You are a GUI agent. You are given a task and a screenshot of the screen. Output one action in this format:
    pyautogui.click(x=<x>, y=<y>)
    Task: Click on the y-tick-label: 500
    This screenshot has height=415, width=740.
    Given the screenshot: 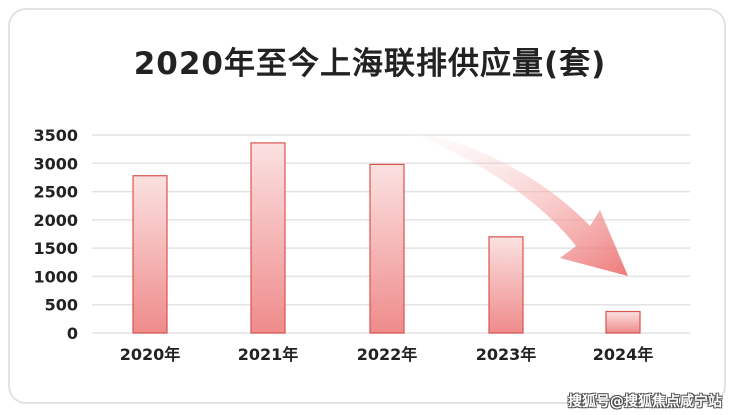 What is the action you would take?
    pyautogui.click(x=61, y=305)
    